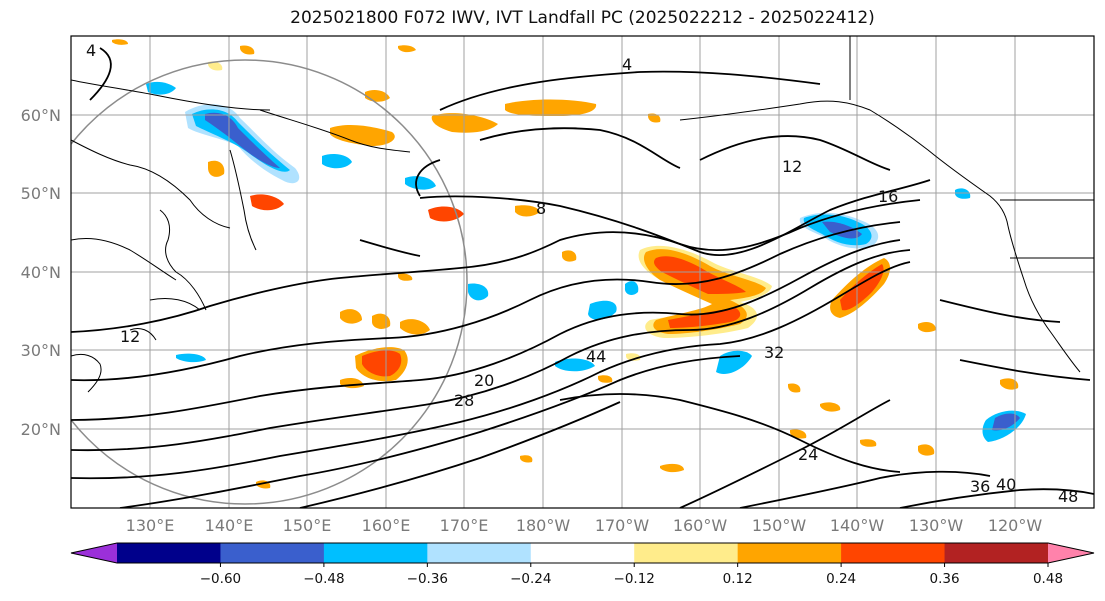 The width and height of the screenshot is (1105, 601). What do you see at coordinates (41, 429) in the screenshot?
I see `lat-label: 20°N` at bounding box center [41, 429].